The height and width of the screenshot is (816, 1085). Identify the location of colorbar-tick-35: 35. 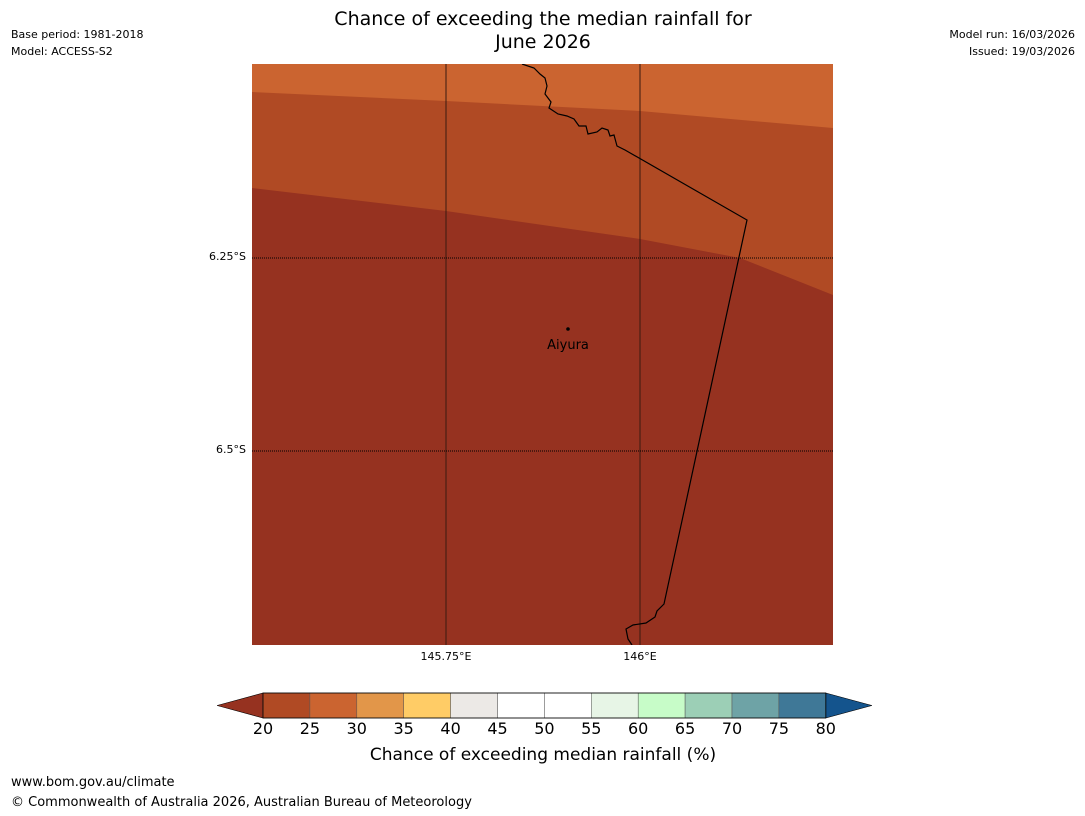
(403, 728).